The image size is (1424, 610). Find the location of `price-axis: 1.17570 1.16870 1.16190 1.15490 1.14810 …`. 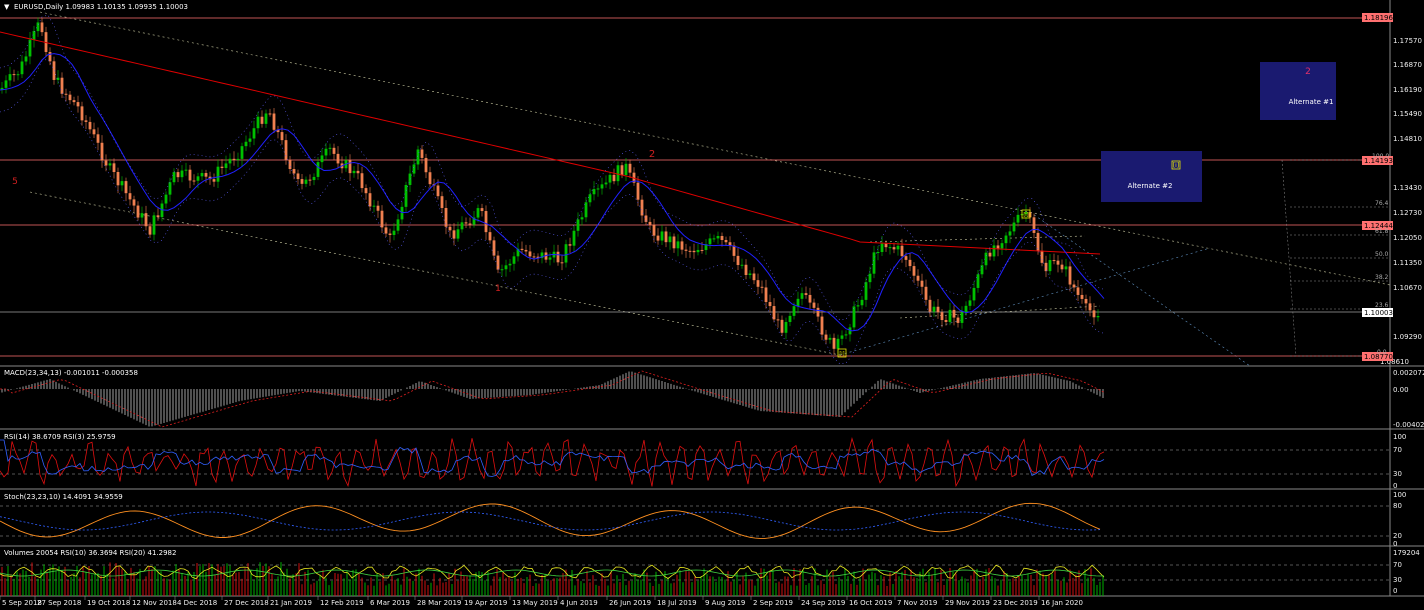

price-axis: 1.17570 1.16870 1.16190 1.15490 1.14810 … is located at coordinates (1392, 189).